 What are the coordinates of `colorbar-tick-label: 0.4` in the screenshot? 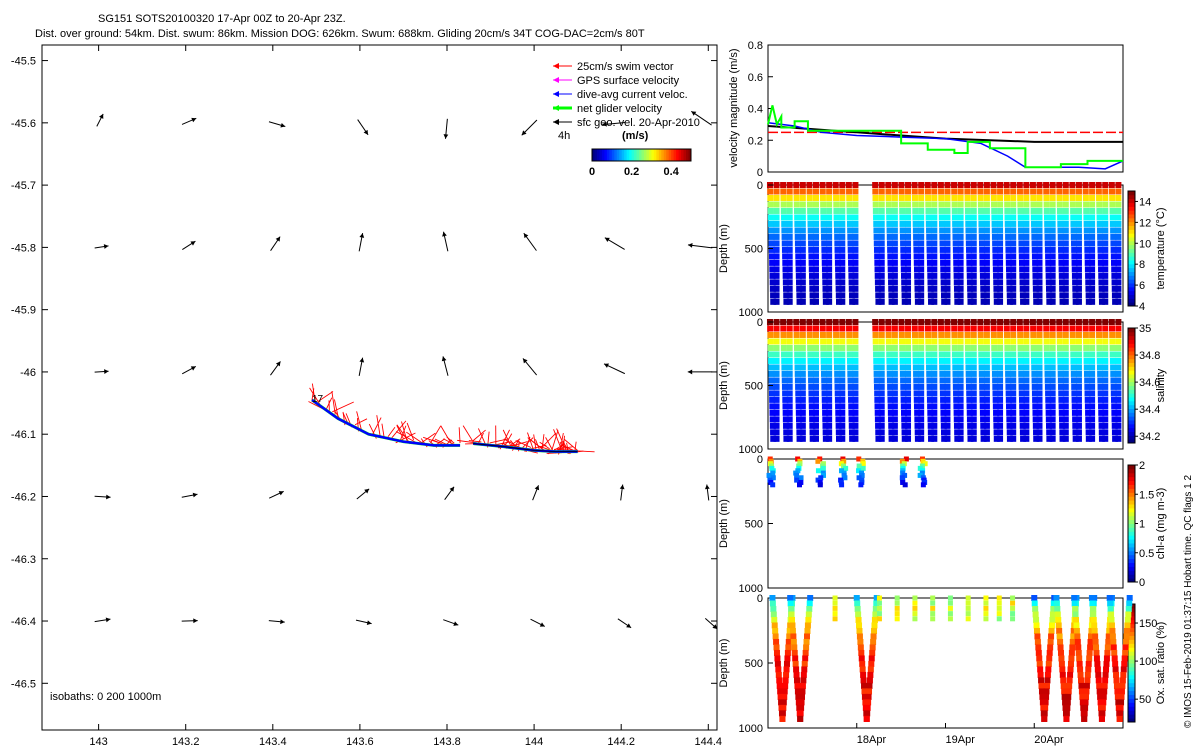 It's located at (672, 172).